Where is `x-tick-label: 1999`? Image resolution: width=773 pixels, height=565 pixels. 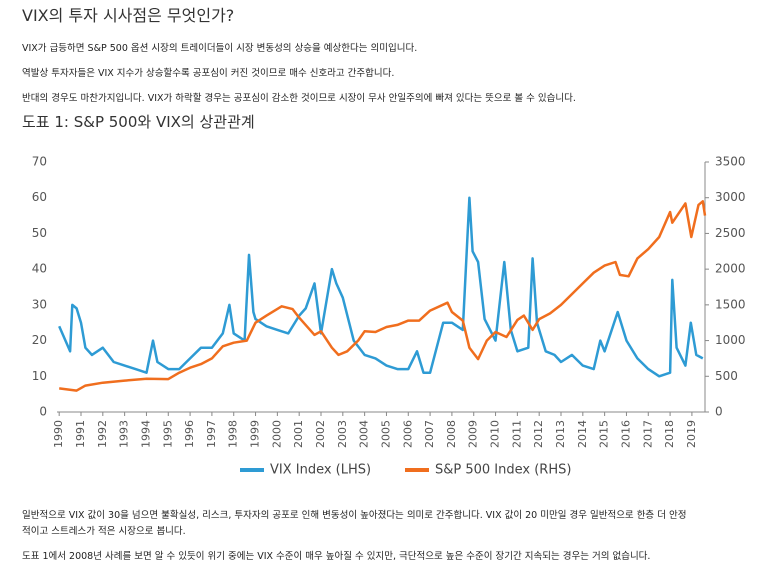 x-tick-label: 1999 is located at coordinates (255, 434).